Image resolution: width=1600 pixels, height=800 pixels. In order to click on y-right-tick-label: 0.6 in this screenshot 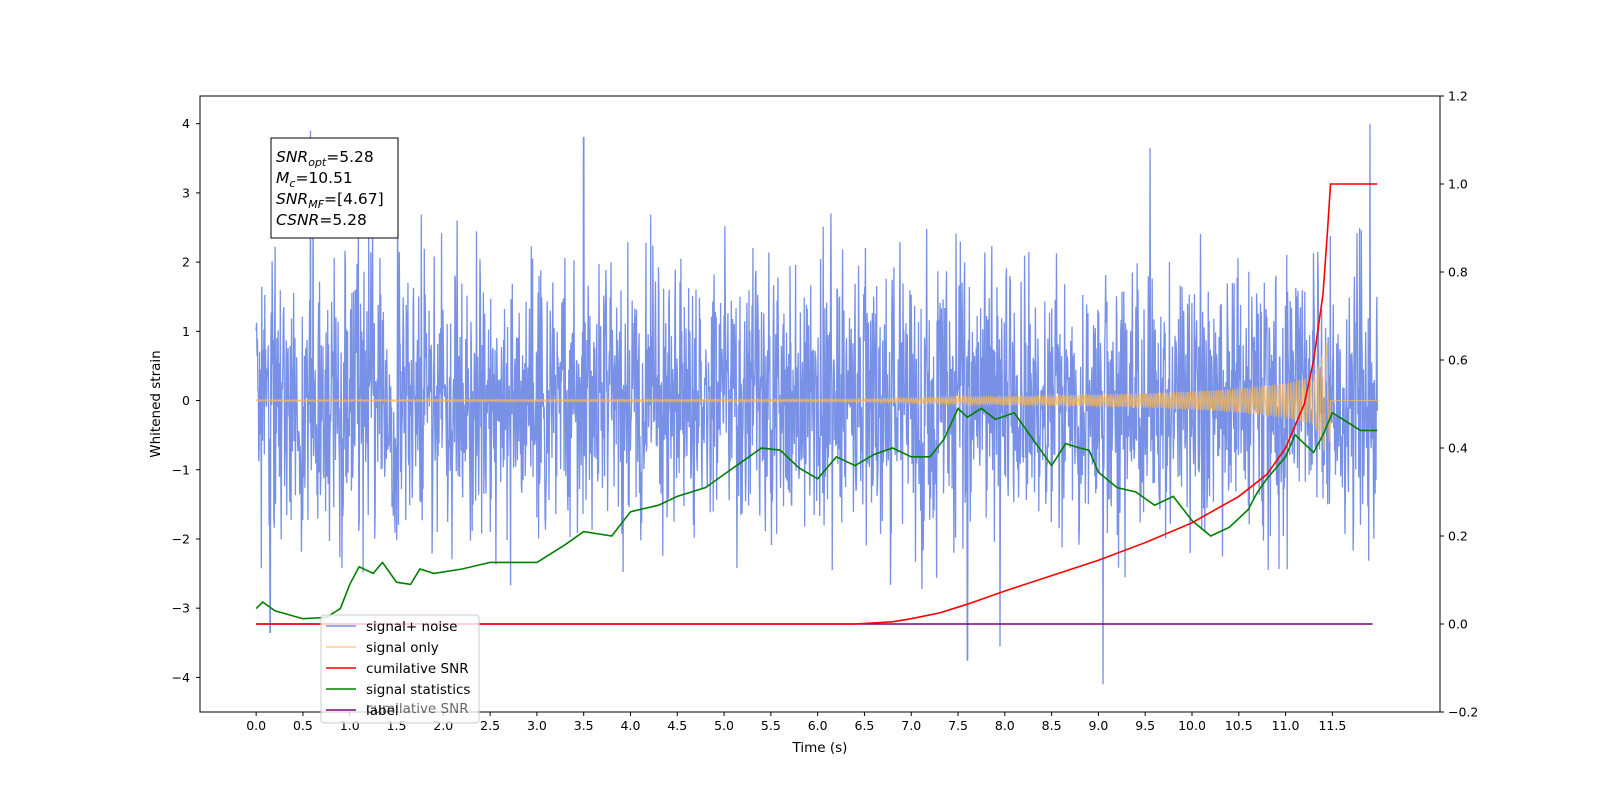, I will do `click(1458, 360)`.